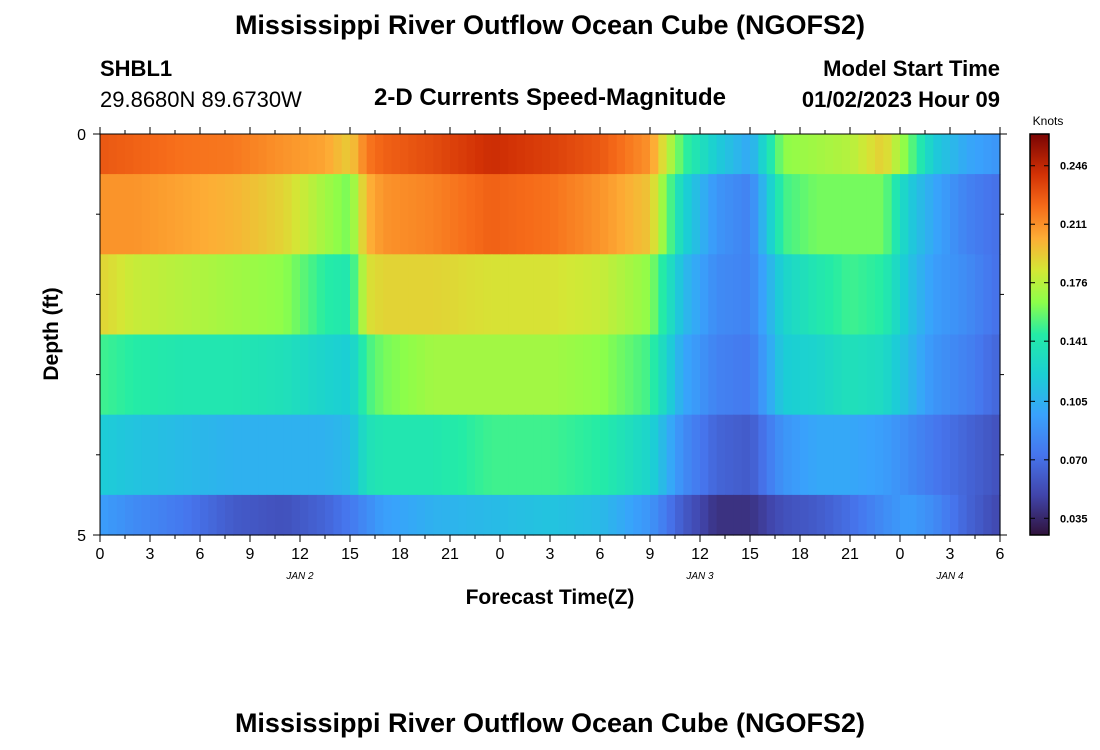  I want to click on plot-title: 2-D Currents Speed-Magnitude, so click(550, 97).